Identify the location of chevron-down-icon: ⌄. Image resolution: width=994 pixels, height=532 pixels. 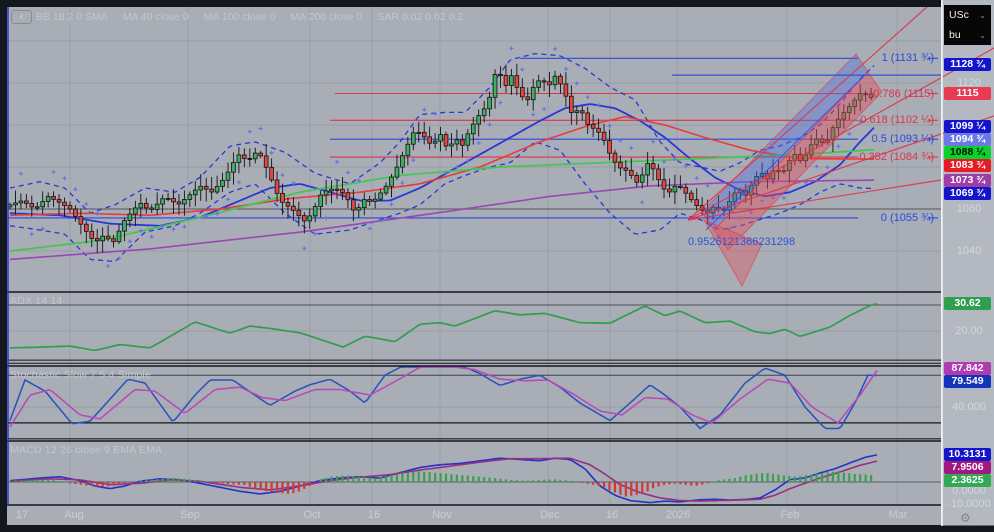
(982, 15).